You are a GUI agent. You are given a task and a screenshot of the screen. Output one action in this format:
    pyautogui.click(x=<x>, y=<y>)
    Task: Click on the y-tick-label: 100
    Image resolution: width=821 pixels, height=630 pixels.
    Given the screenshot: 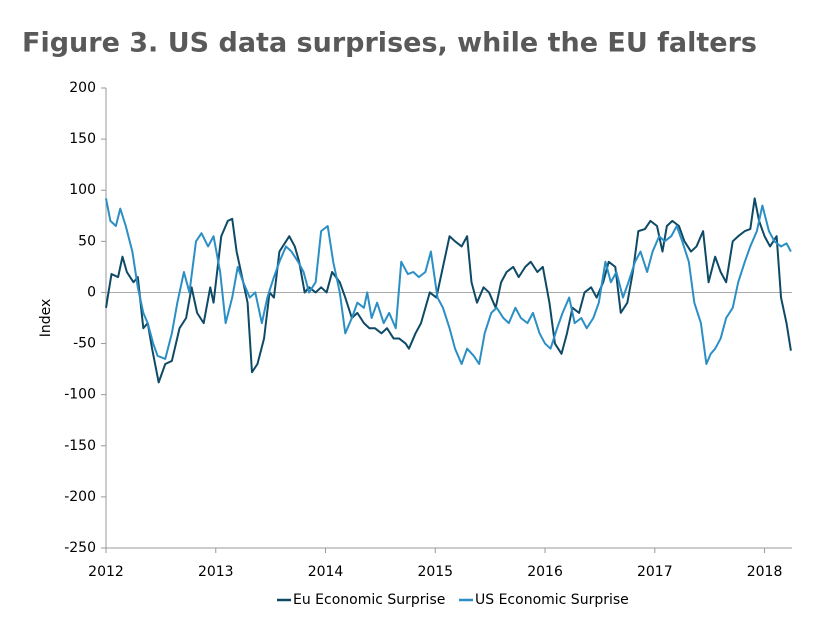 What is the action you would take?
    pyautogui.click(x=82, y=190)
    